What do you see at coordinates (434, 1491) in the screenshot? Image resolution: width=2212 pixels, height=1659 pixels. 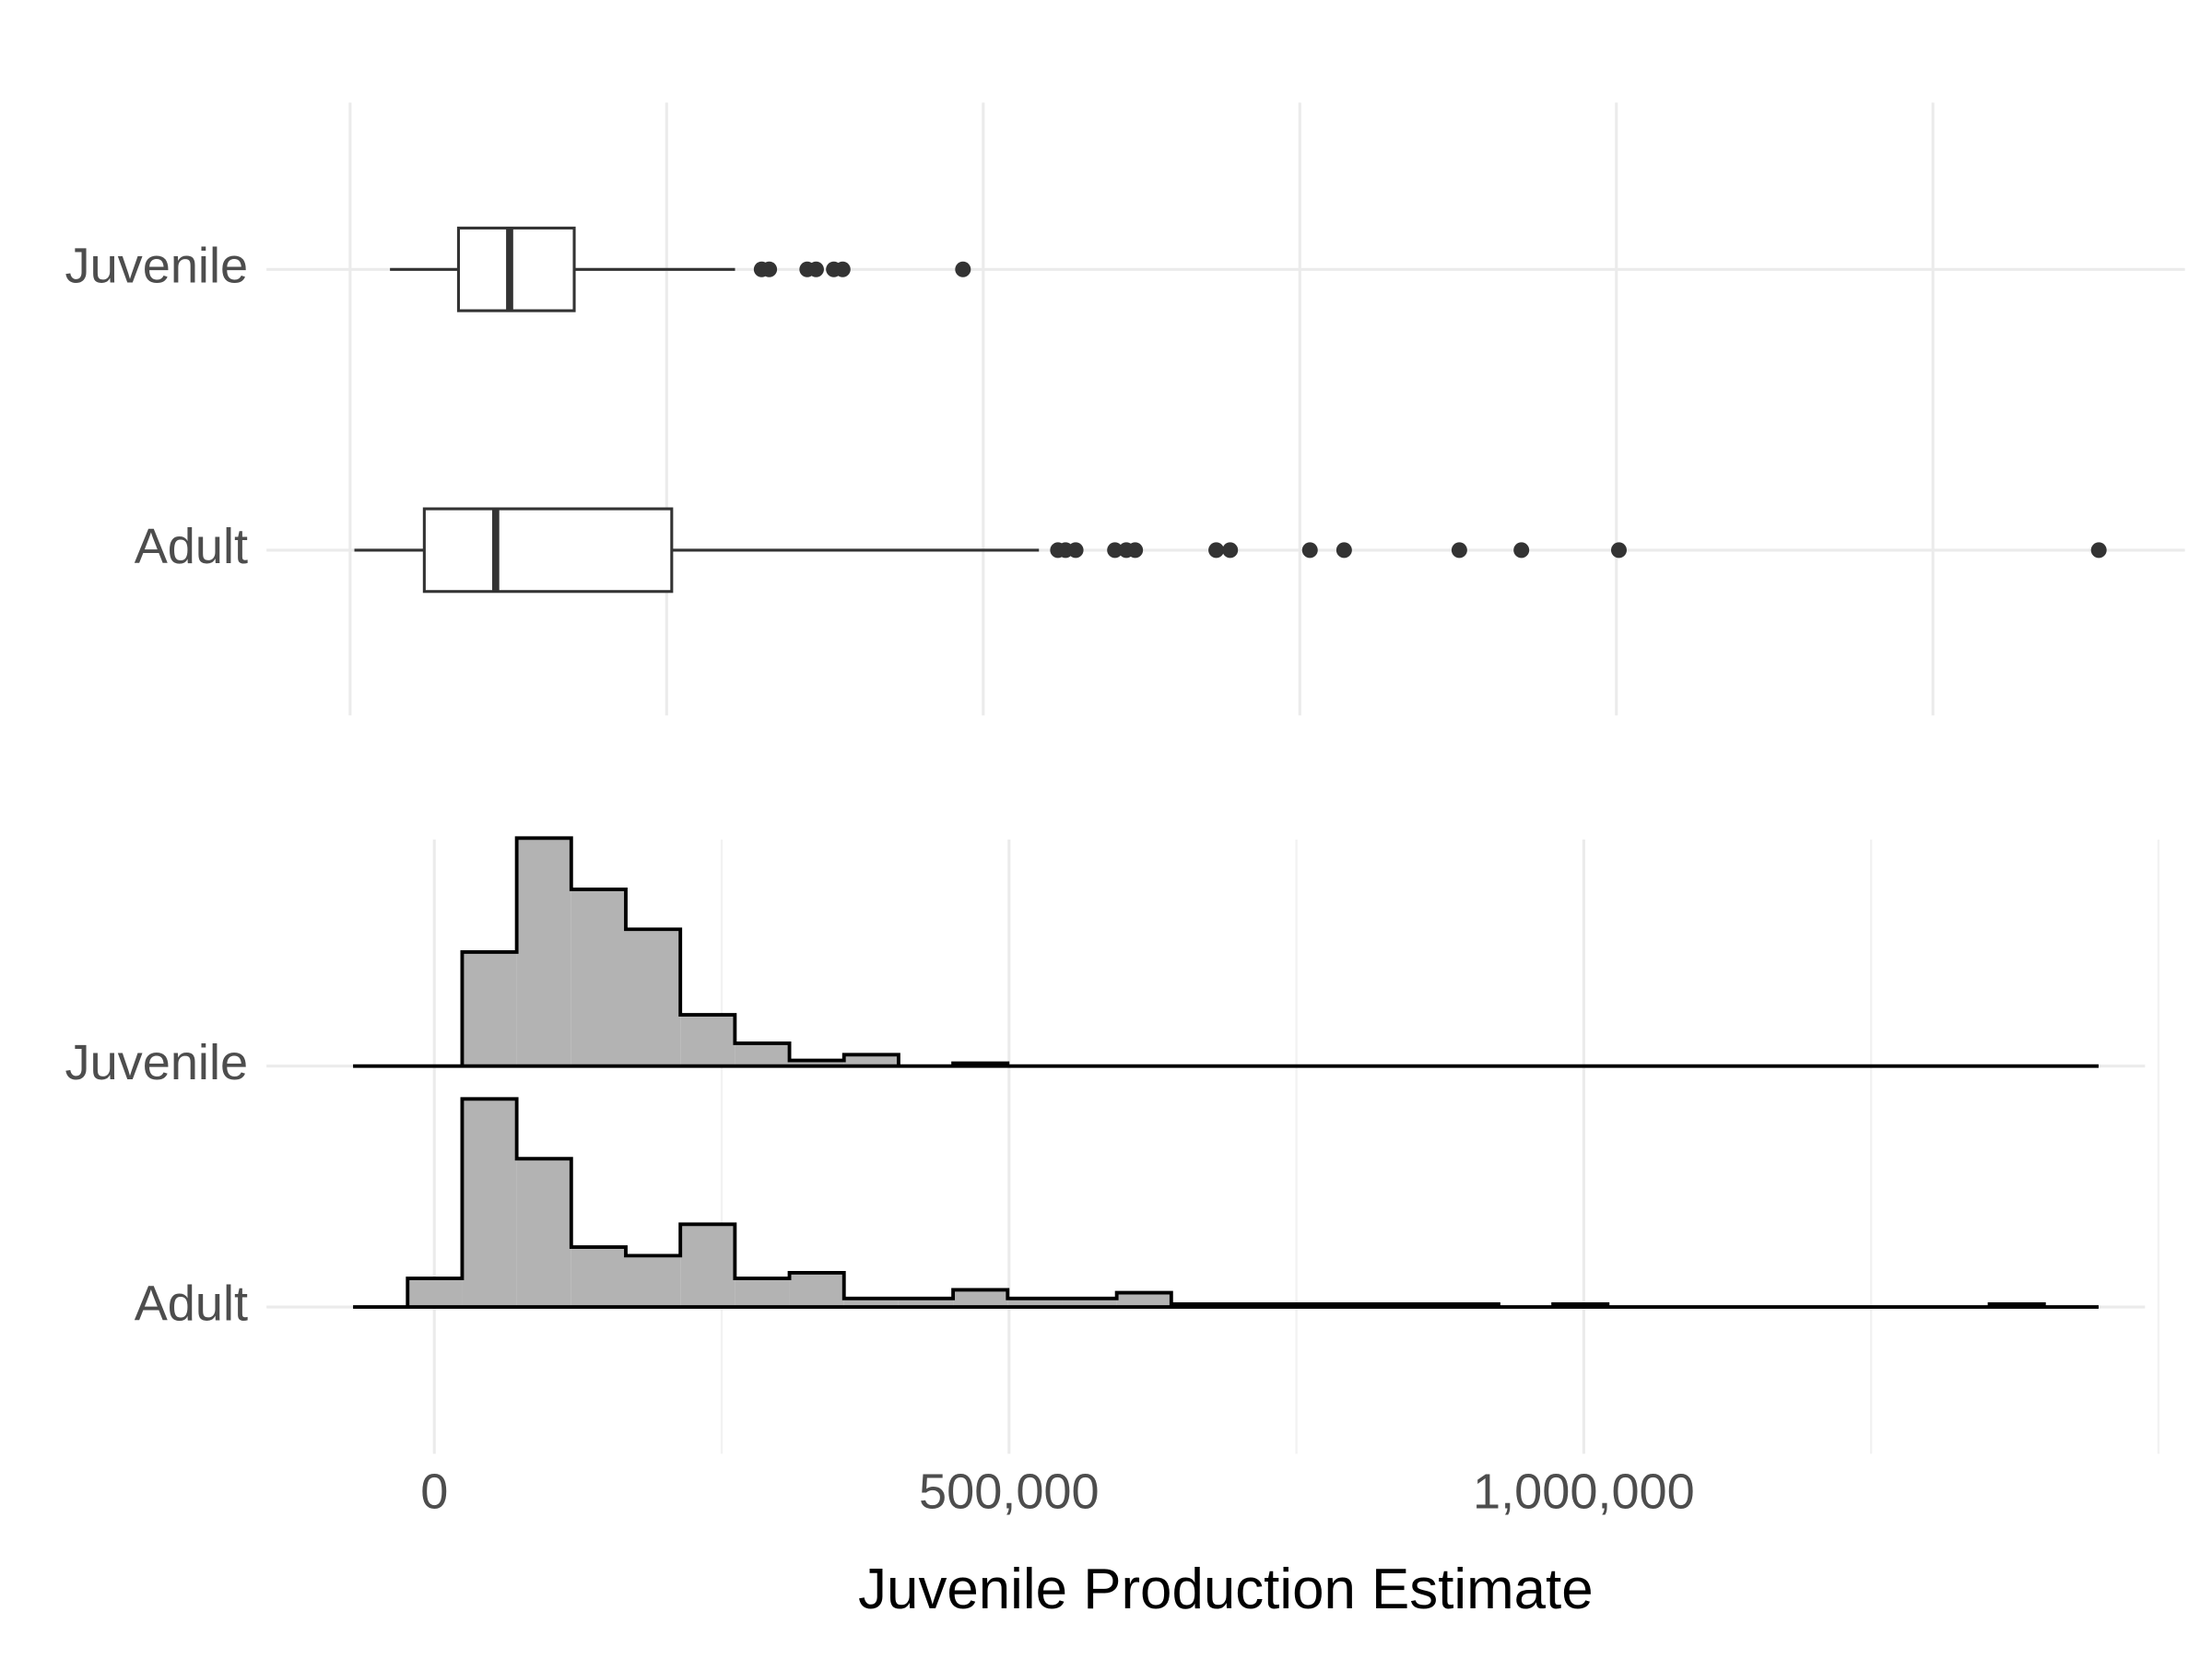 I see `x-tick-label: 0` at bounding box center [434, 1491].